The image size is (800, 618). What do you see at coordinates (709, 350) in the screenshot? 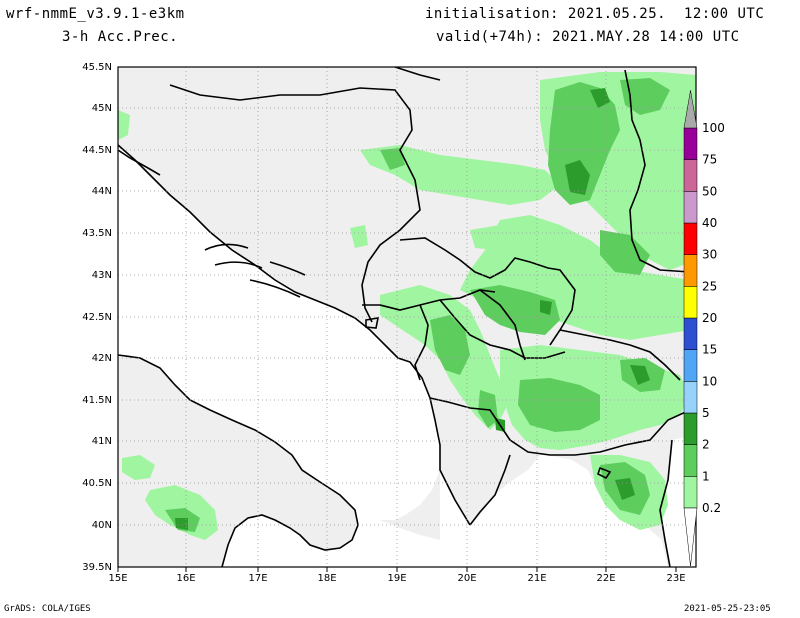
I see `colorbar-label: 15` at bounding box center [709, 350].